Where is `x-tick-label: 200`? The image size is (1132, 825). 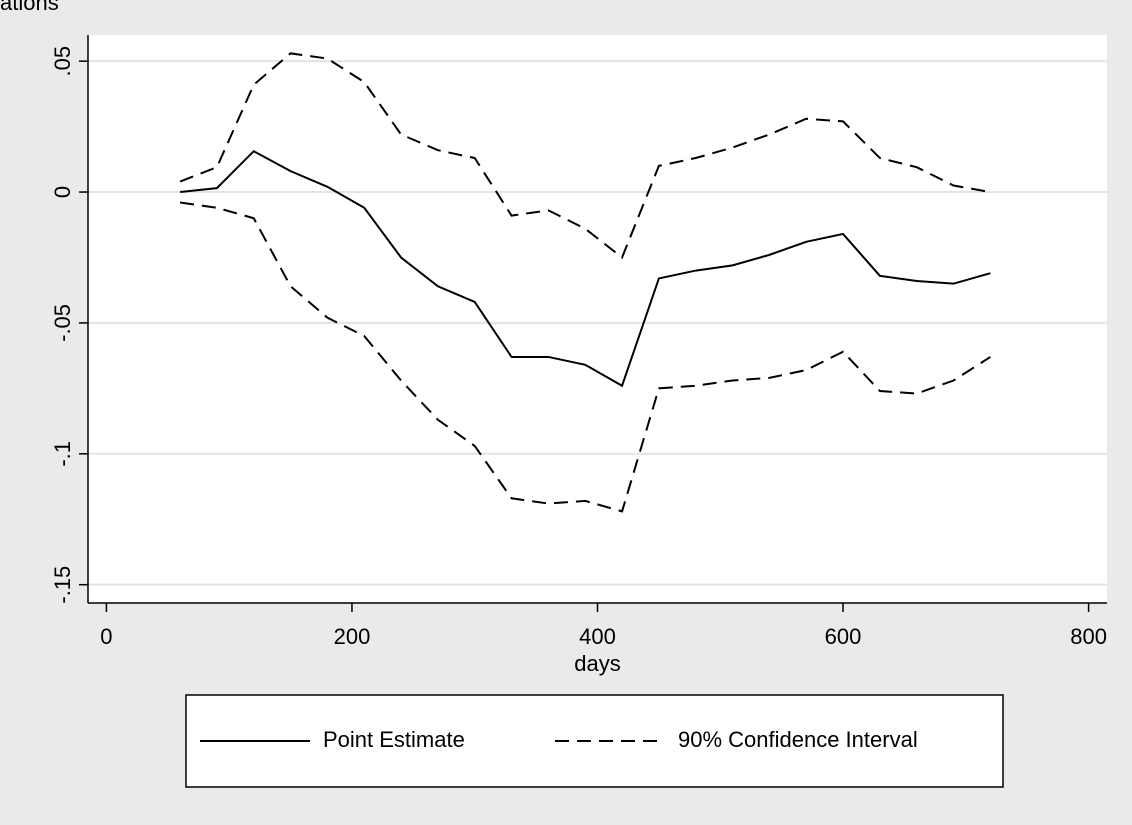
x-tick-label: 200 is located at coordinates (352, 636).